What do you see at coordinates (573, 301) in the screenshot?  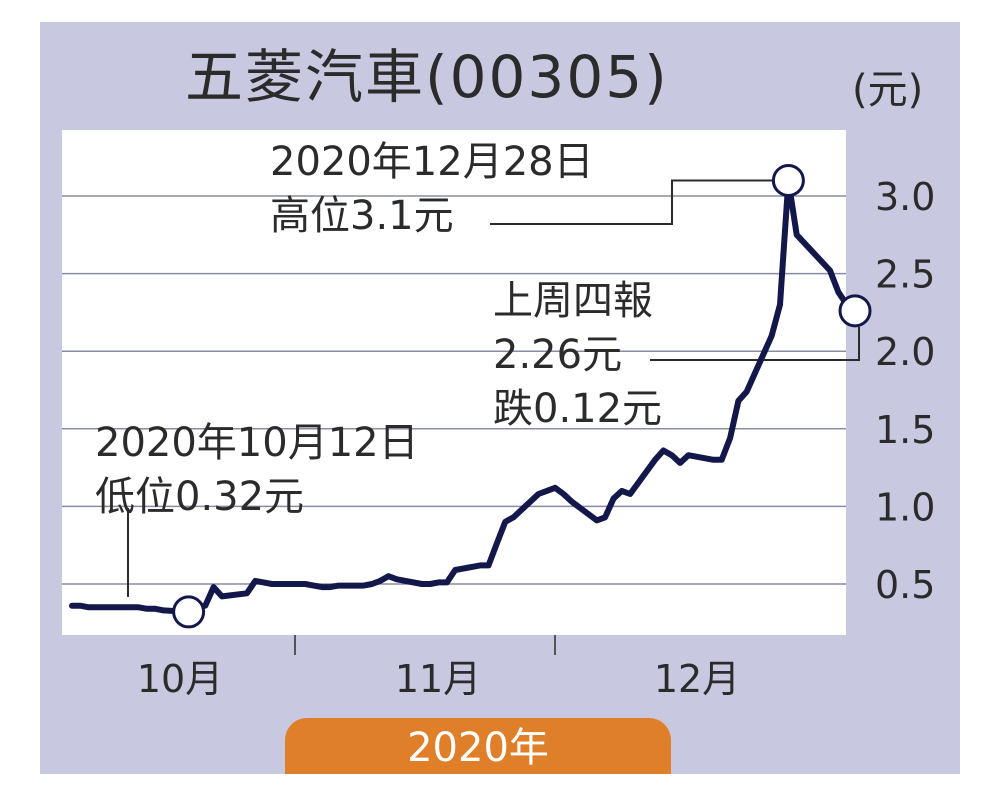 I see `annotation-last-label: 上周四報` at bounding box center [573, 301].